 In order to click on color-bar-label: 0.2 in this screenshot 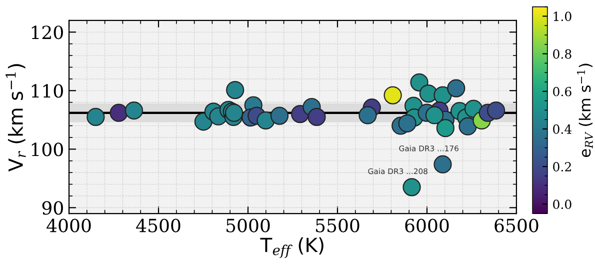, I will do `click(562, 167)`.